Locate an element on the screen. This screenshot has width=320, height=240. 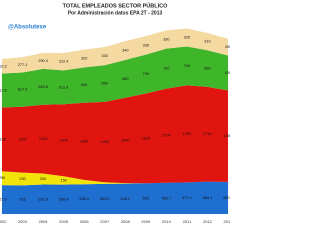
value-label: 320 is located at coordinates (84, 58).